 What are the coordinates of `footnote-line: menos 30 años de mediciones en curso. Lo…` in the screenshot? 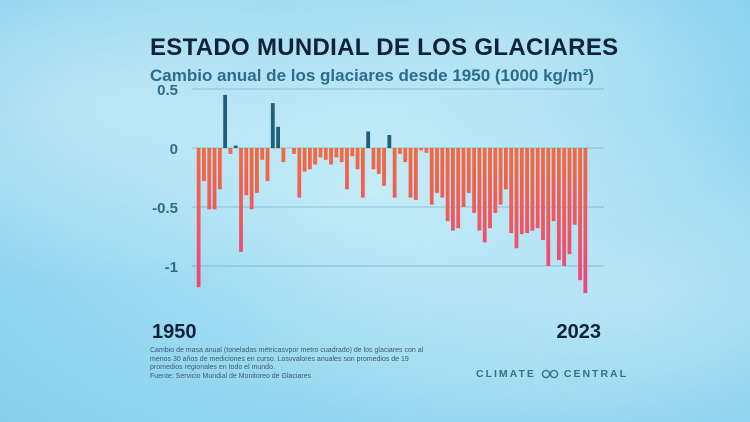 It's located at (279, 359).